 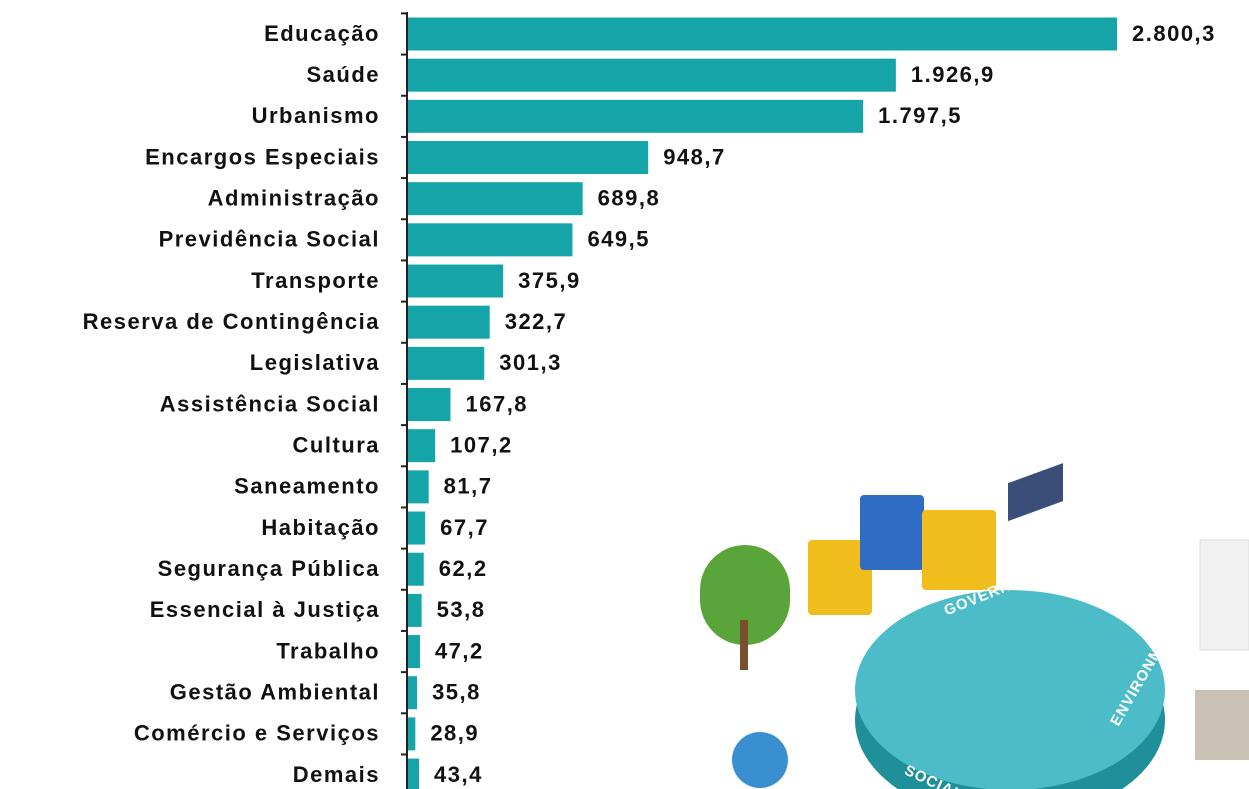 What do you see at coordinates (1035, 492) in the screenshot?
I see `solar-panel` at bounding box center [1035, 492].